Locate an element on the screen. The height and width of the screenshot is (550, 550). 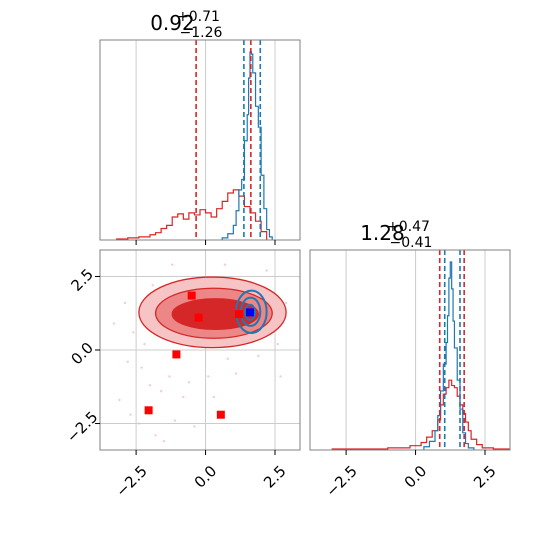
panel-bottom-left-red-contours is located at coordinates (212, 312).